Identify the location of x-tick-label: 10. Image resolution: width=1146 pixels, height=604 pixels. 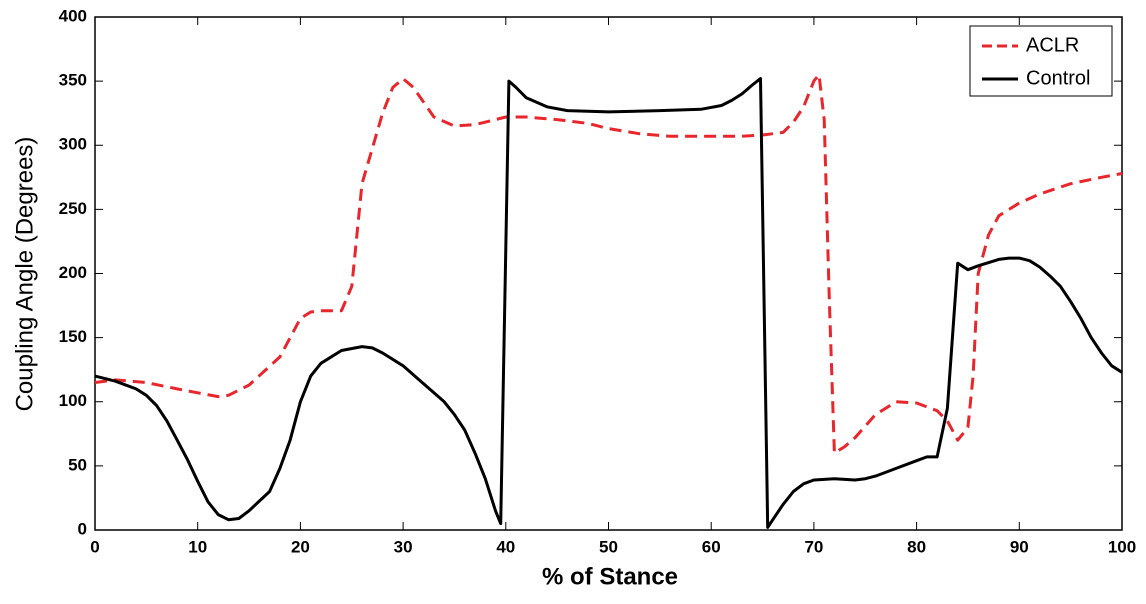
(197, 546).